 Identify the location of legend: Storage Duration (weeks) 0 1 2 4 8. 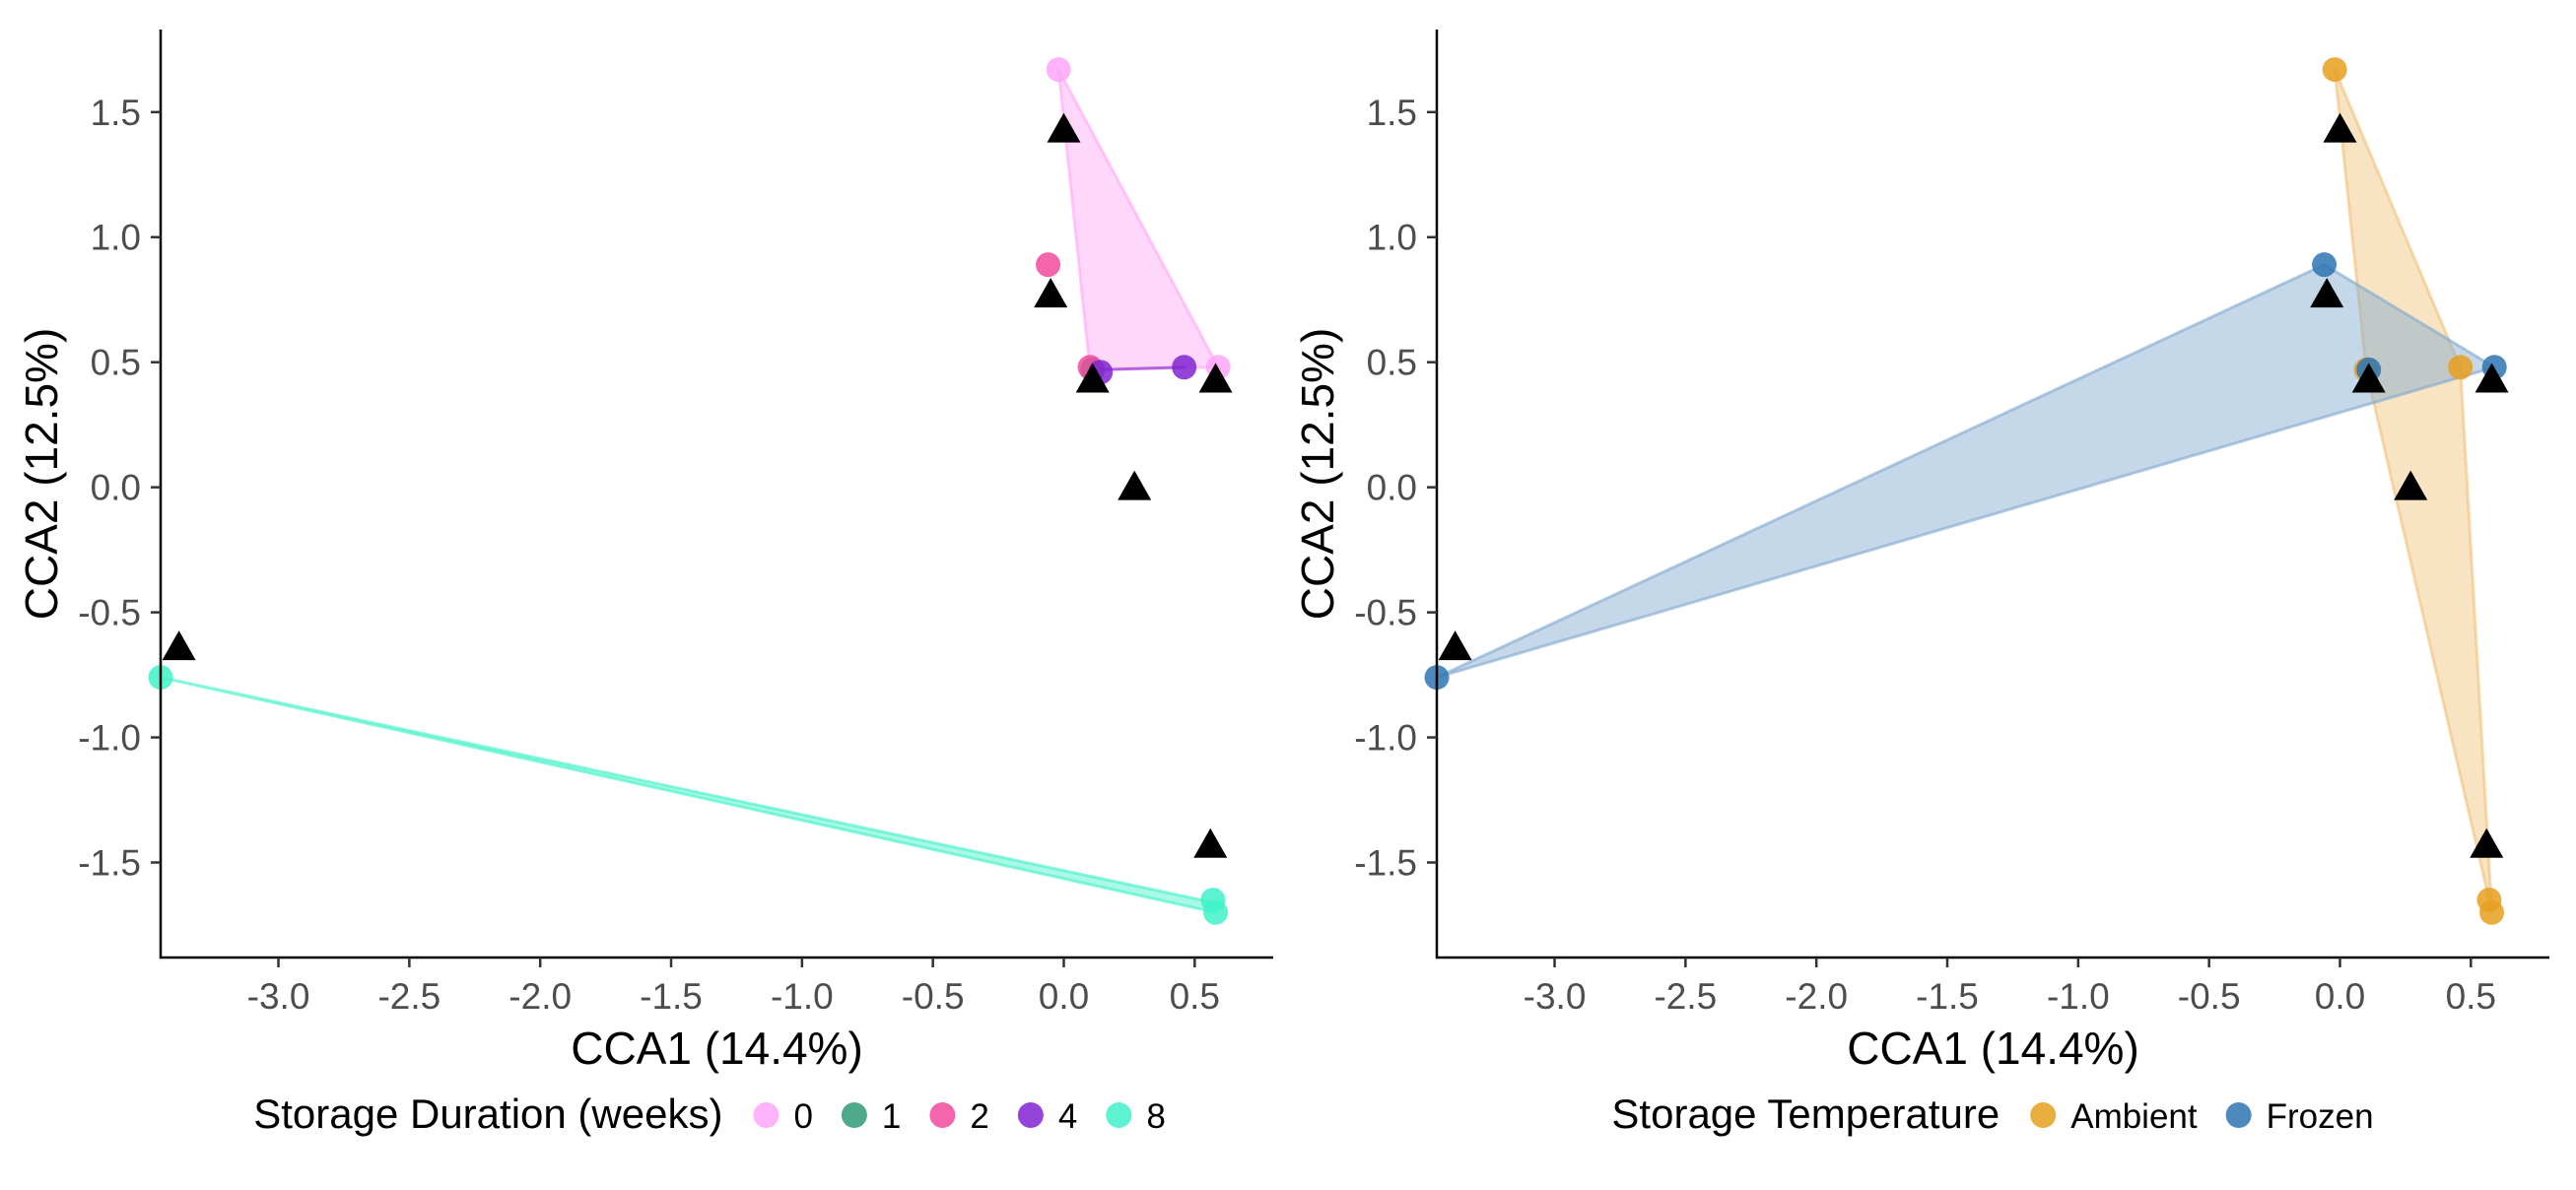
(709, 1114).